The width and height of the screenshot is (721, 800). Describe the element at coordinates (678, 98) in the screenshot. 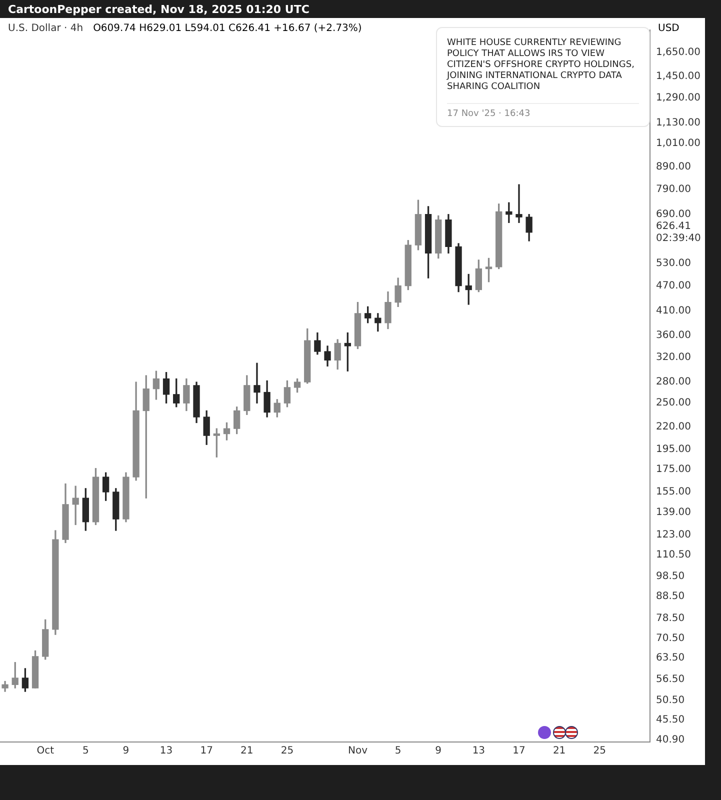

I see `y-tick-label: 1,290.00` at that location.